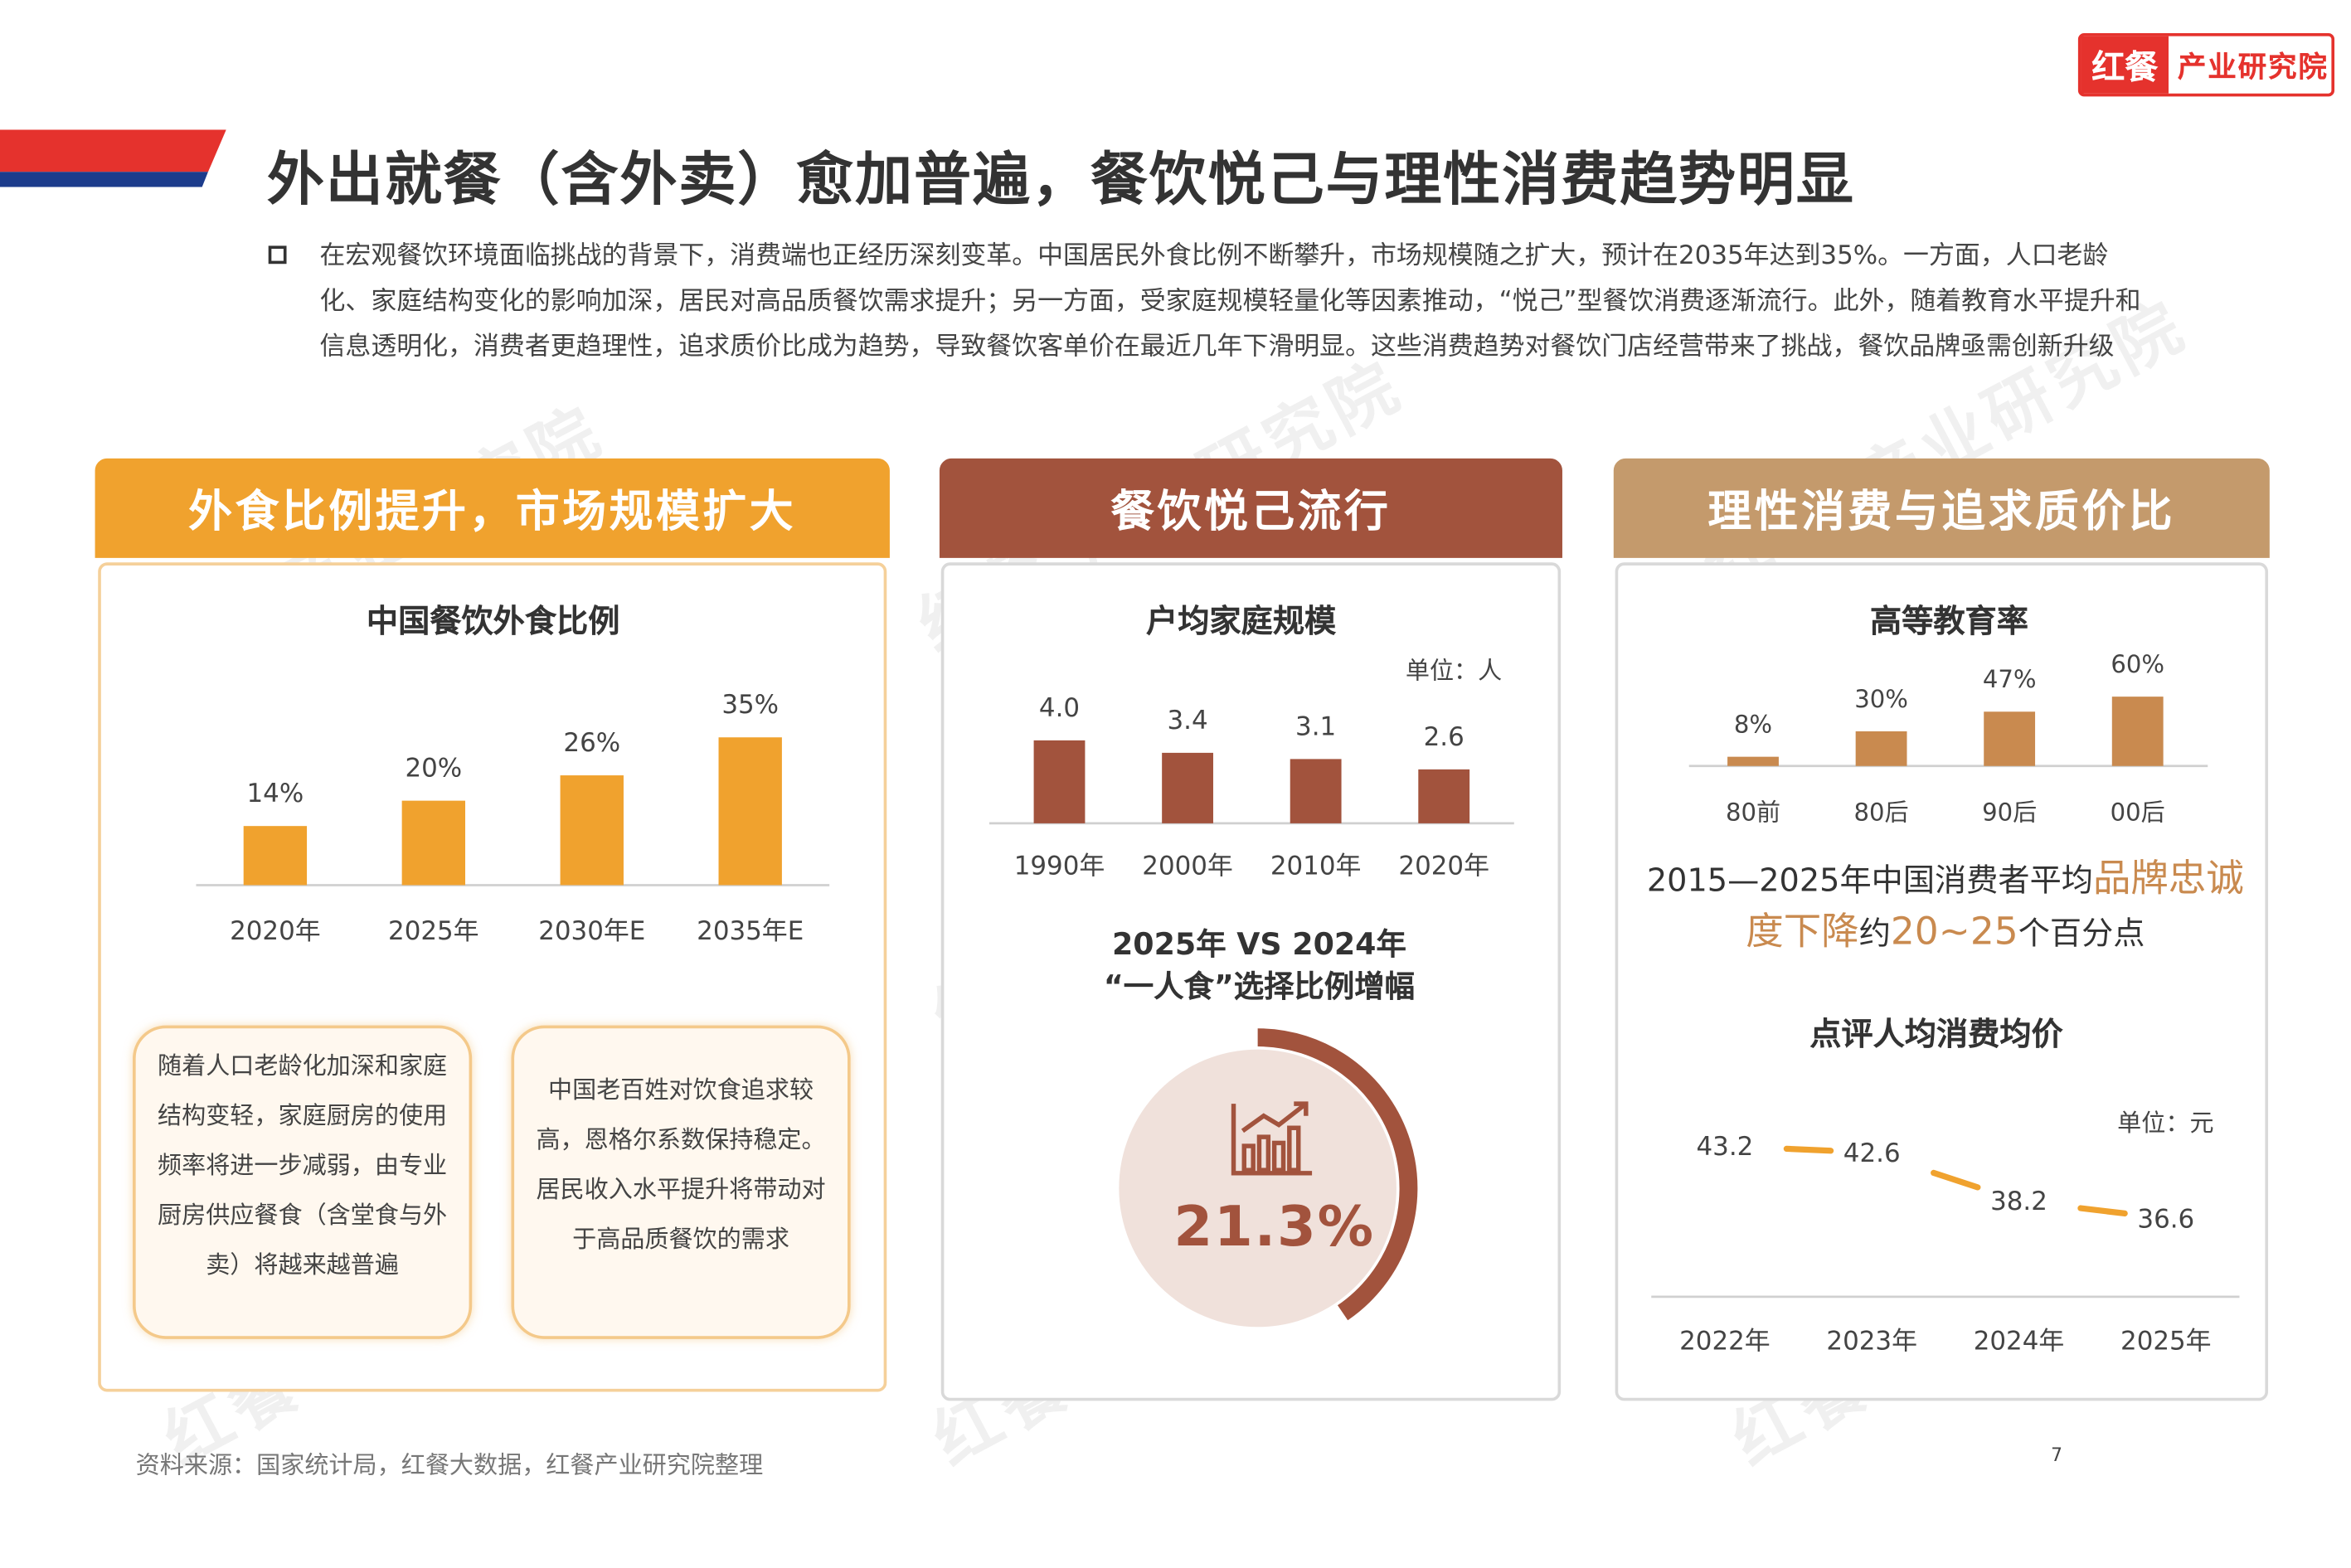 The width and height of the screenshot is (2351, 1568). I want to click on x-tick-label: 1990年, so click(1059, 867).